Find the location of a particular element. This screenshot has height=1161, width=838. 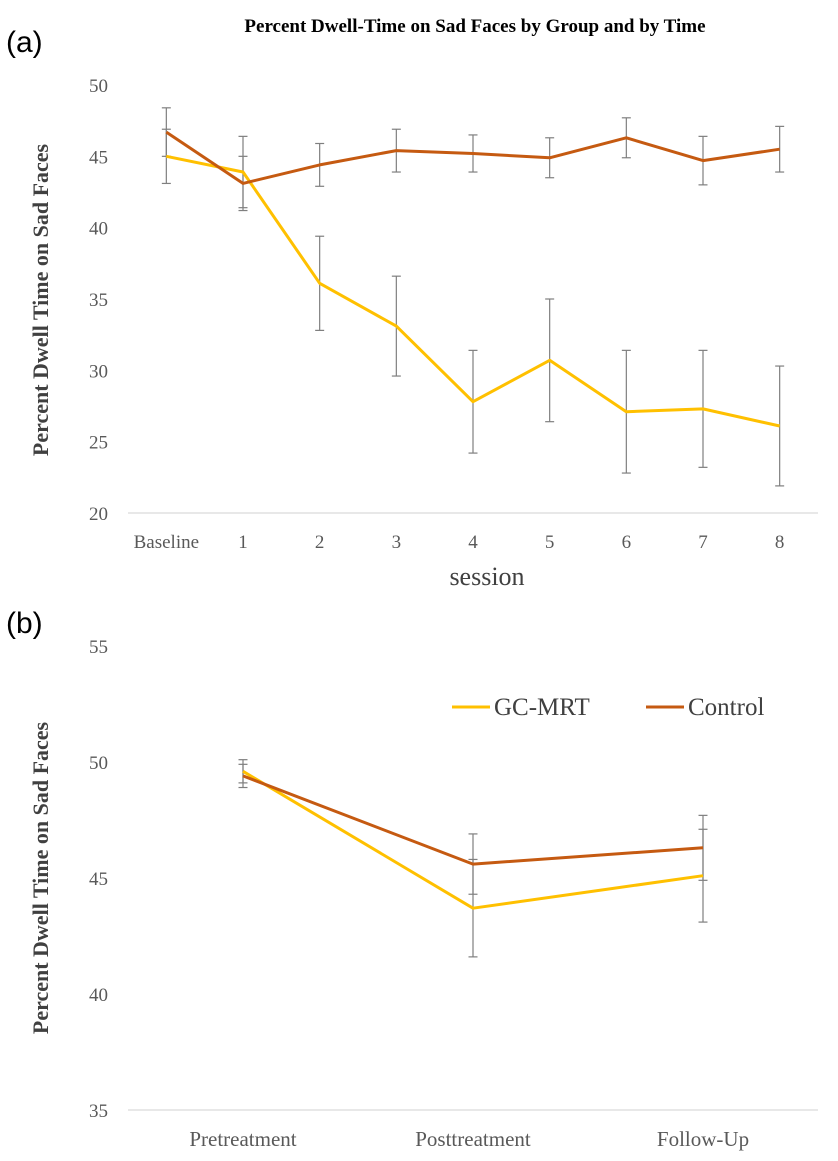

chart-a-y-tick-label: 40 is located at coordinates (98, 229).